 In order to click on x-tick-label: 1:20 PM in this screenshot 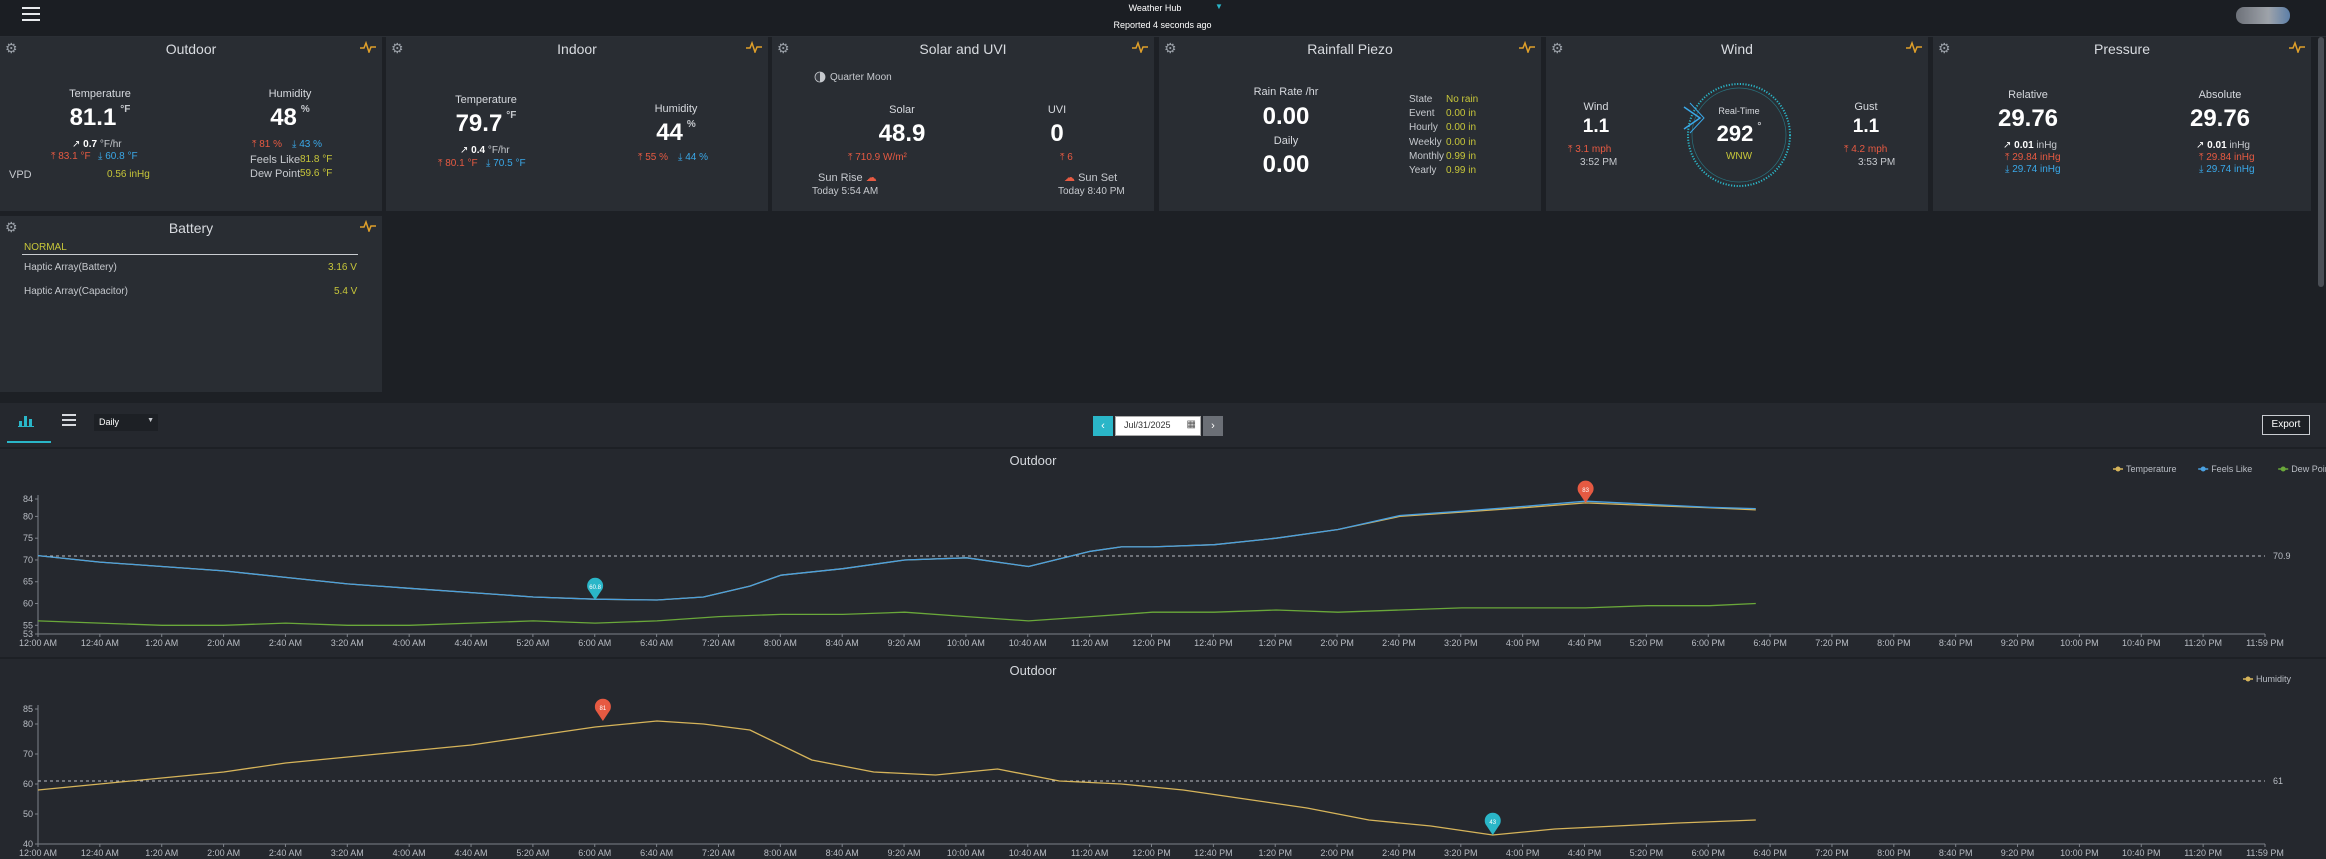, I will do `click(1275, 643)`.